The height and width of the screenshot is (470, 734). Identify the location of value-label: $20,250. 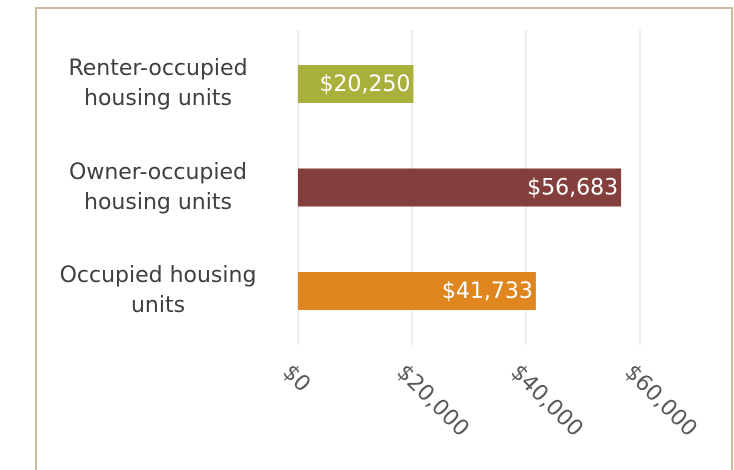
(364, 84).